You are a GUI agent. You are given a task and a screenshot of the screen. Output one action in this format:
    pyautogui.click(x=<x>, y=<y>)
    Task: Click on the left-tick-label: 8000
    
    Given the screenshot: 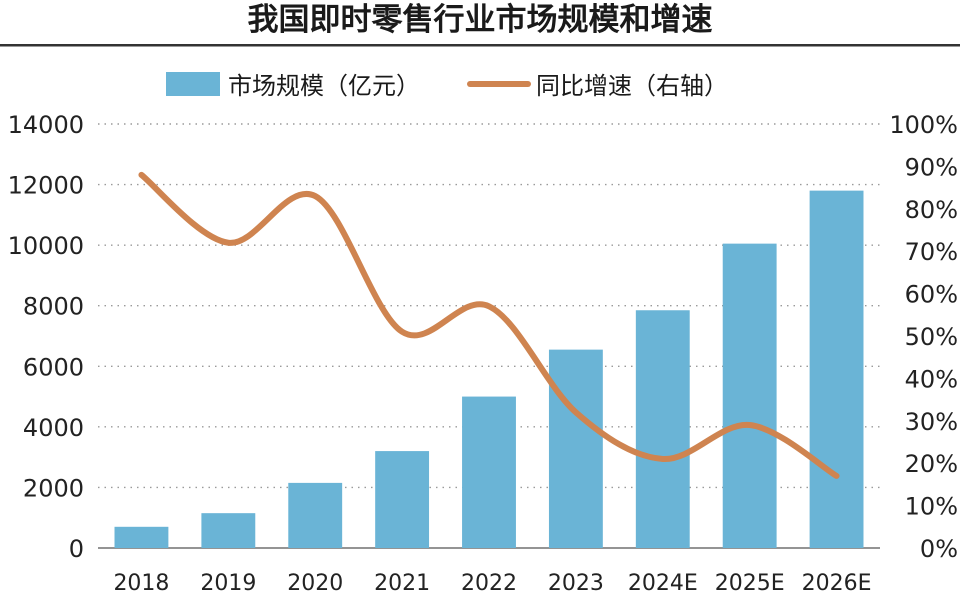 What is the action you would take?
    pyautogui.click(x=53, y=307)
    